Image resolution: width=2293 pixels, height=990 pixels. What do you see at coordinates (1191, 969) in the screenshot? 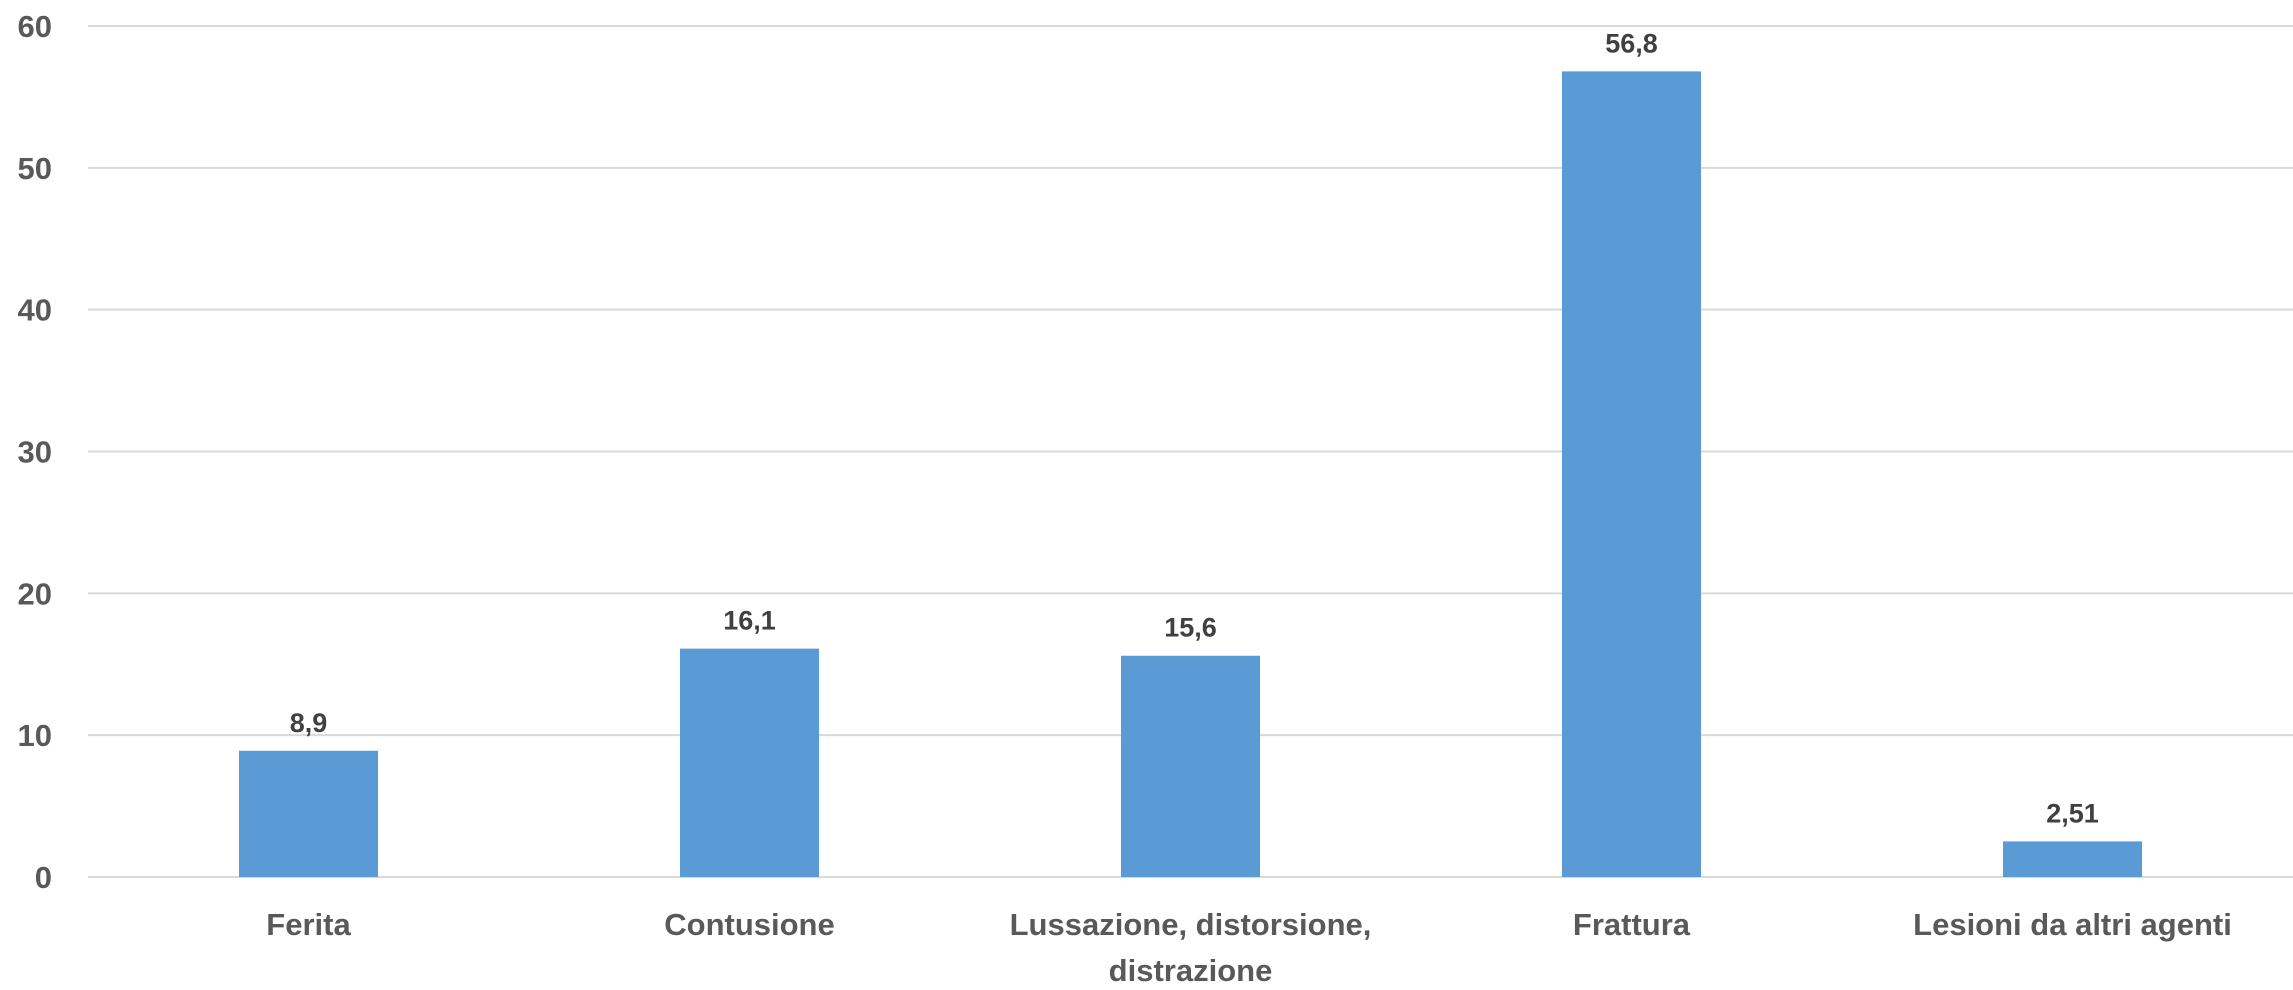
I see `x-tick-label: distrazione` at bounding box center [1191, 969].